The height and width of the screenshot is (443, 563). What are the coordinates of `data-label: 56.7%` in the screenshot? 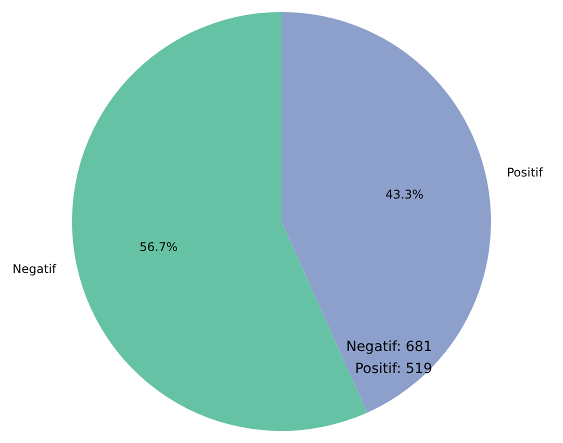 It's located at (159, 247).